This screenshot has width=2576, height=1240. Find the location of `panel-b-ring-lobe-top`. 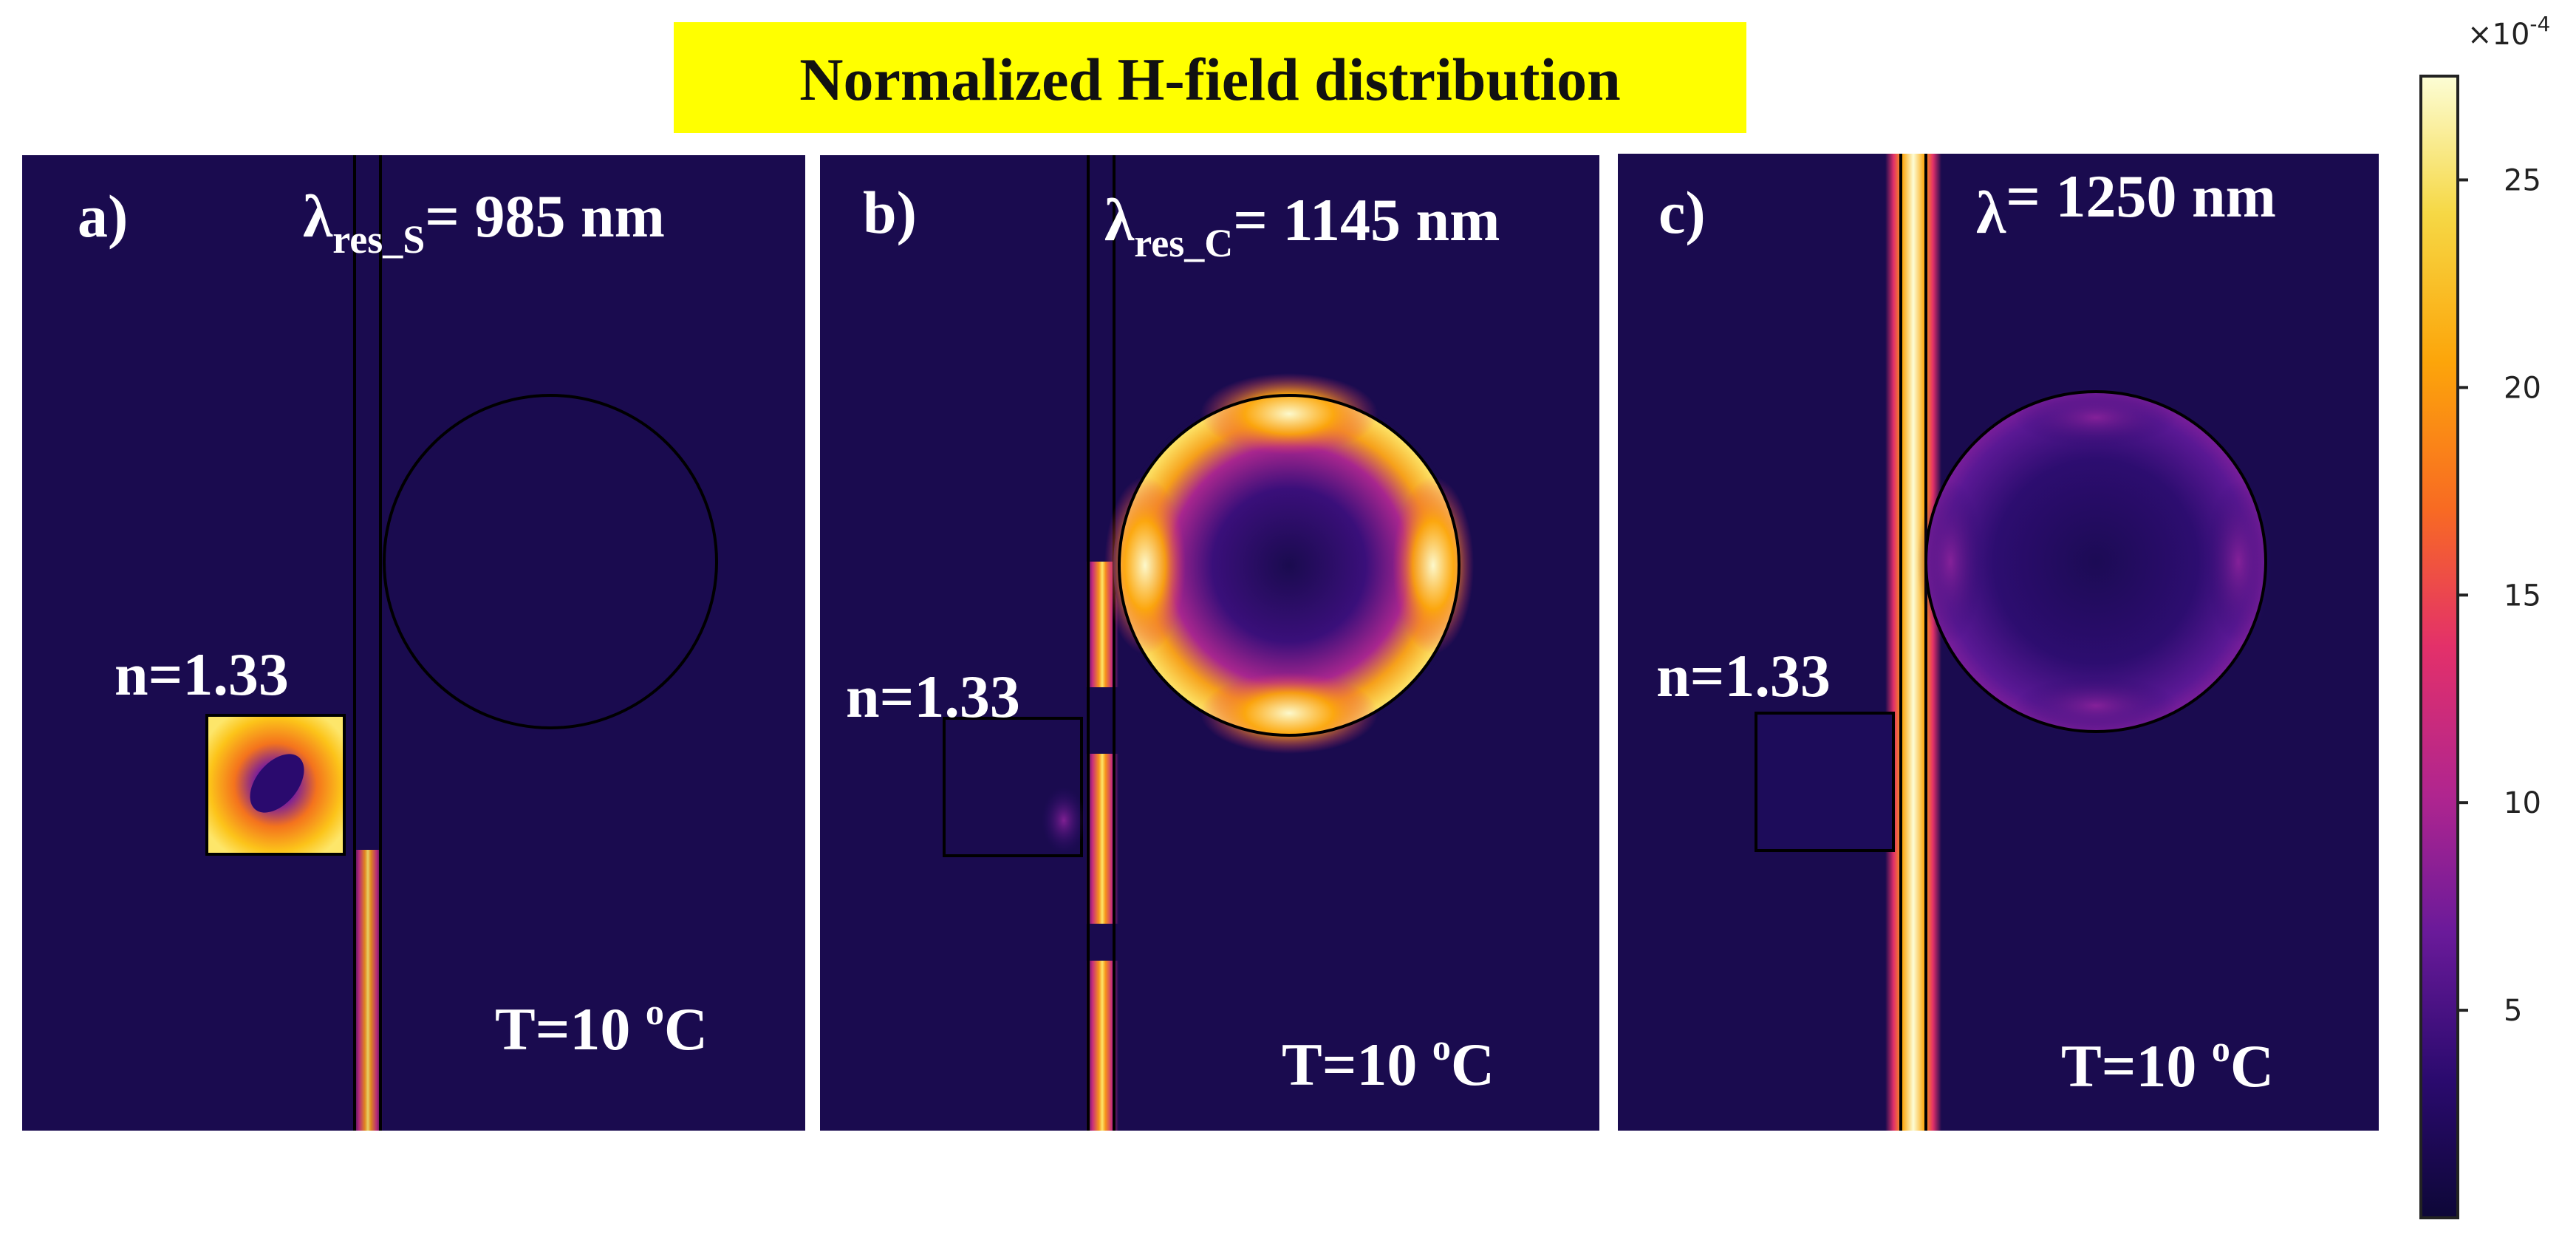

panel-b-ring-lobe-top is located at coordinates (1289, 414).